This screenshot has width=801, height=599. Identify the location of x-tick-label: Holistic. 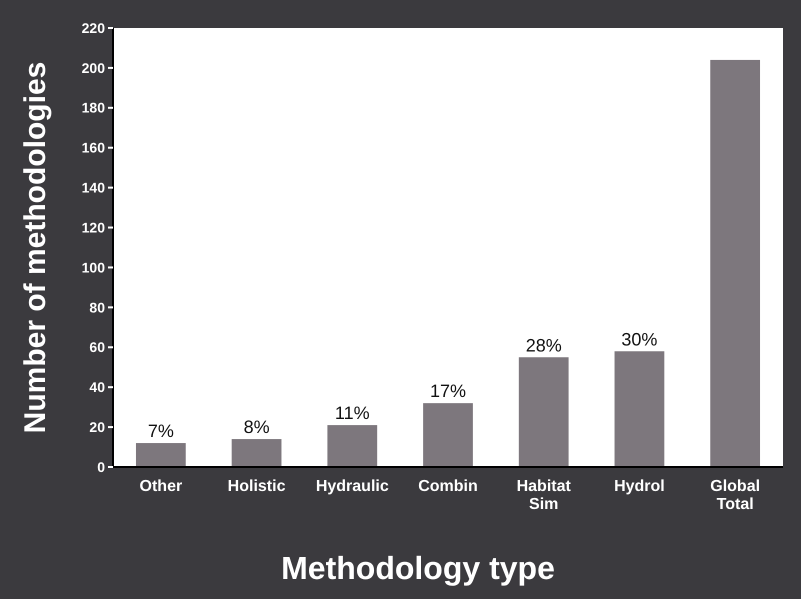
(257, 486).